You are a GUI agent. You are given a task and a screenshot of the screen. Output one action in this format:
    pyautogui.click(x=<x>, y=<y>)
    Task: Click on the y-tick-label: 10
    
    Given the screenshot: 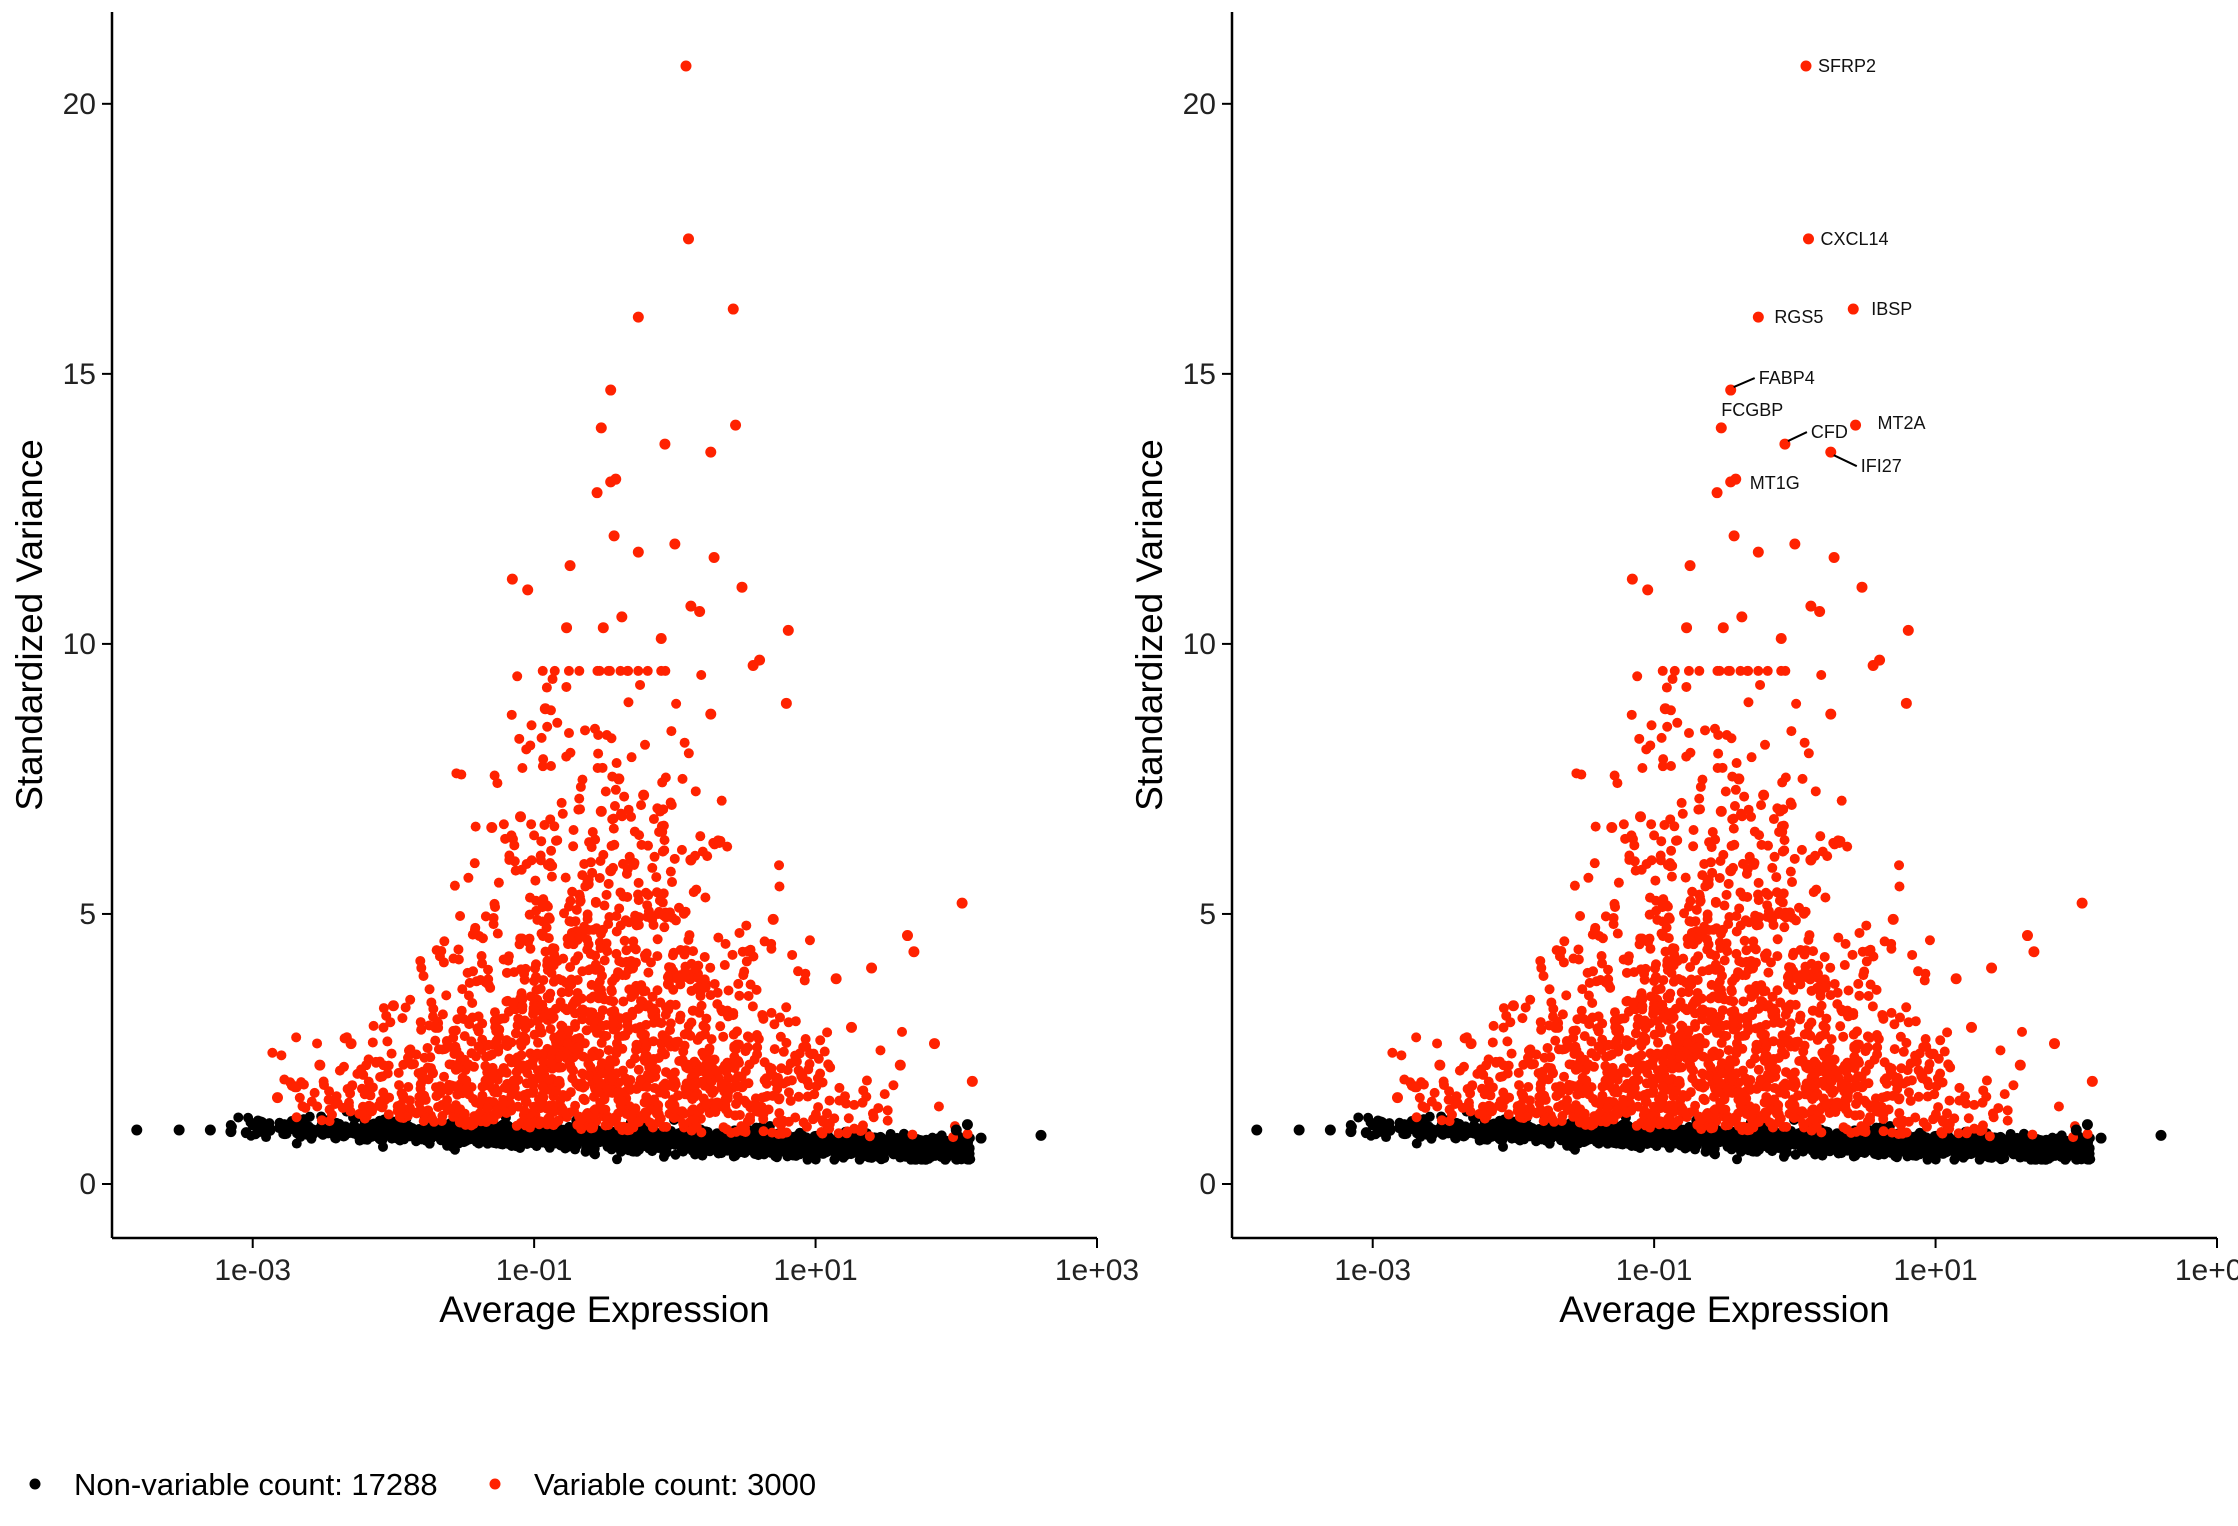 What is the action you would take?
    pyautogui.click(x=79, y=644)
    